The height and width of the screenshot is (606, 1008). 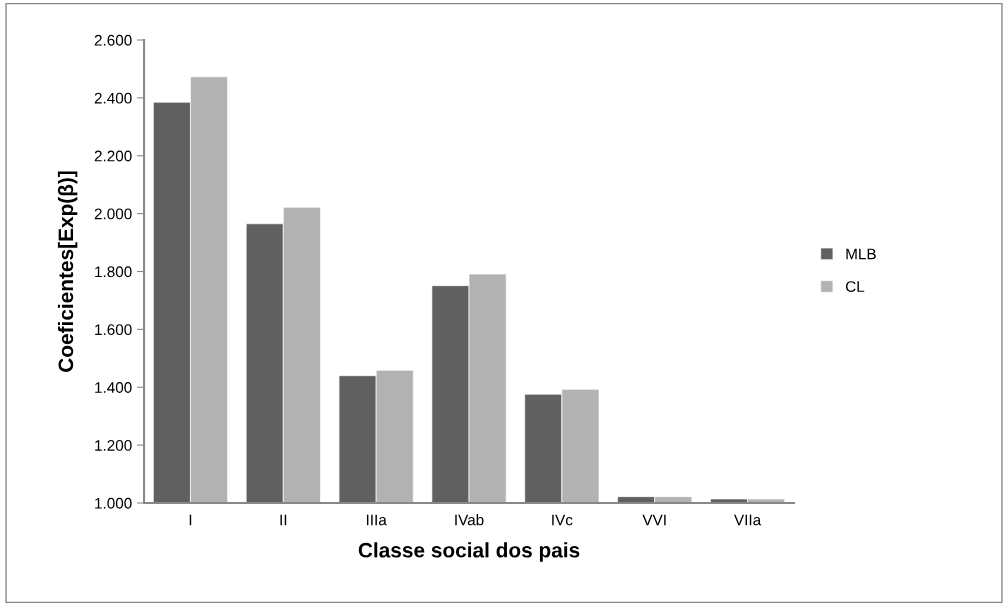 I want to click on y-tick-label: 2.200, so click(x=113, y=156).